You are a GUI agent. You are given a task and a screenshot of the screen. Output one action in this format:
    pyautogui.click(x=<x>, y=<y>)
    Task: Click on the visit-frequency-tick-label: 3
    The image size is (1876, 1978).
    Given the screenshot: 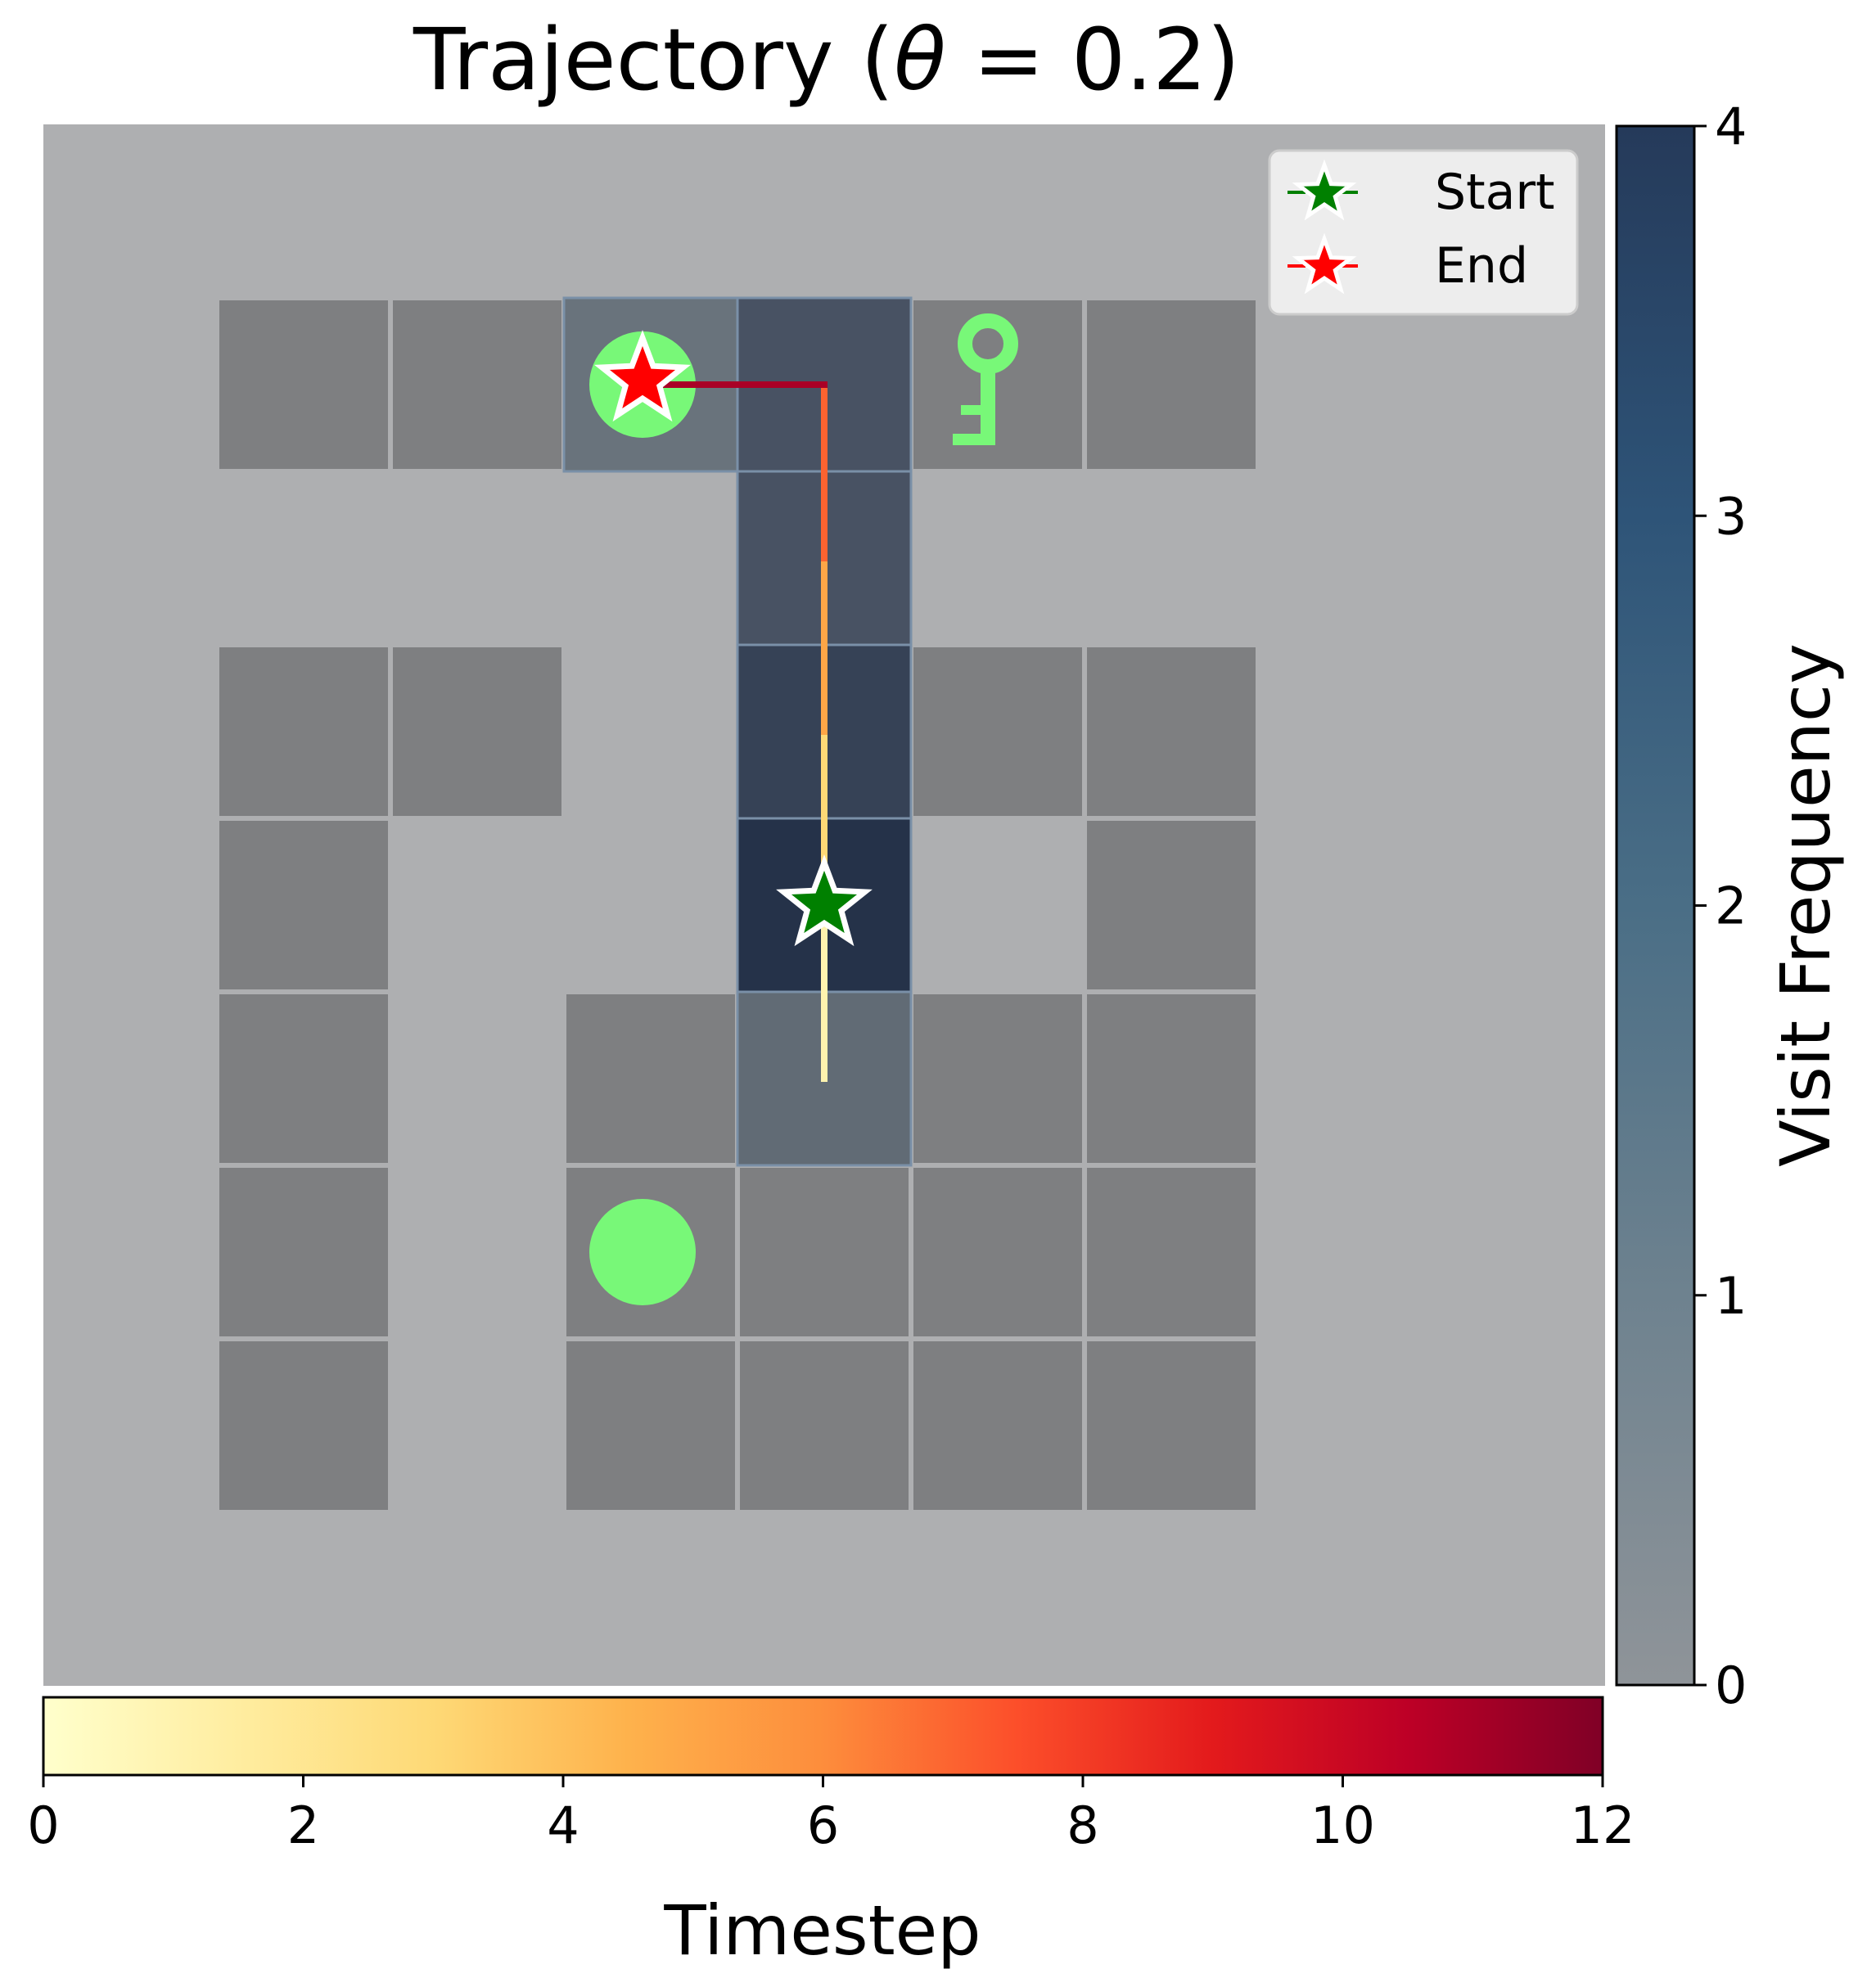 What is the action you would take?
    pyautogui.click(x=1731, y=516)
    